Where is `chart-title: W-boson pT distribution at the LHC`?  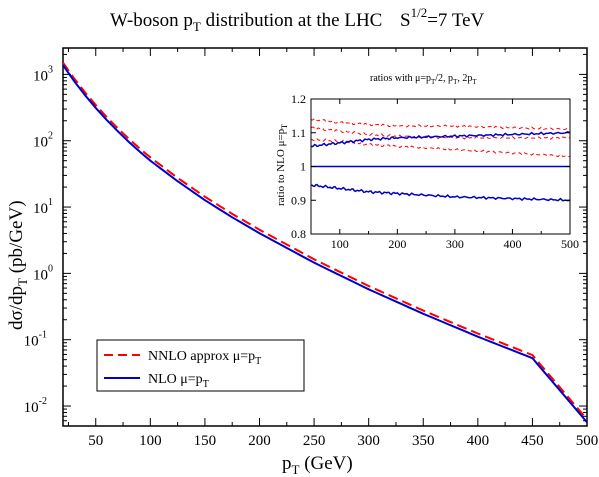
chart-title: W-boson pT distribution at the LHC is located at coordinates (246, 22).